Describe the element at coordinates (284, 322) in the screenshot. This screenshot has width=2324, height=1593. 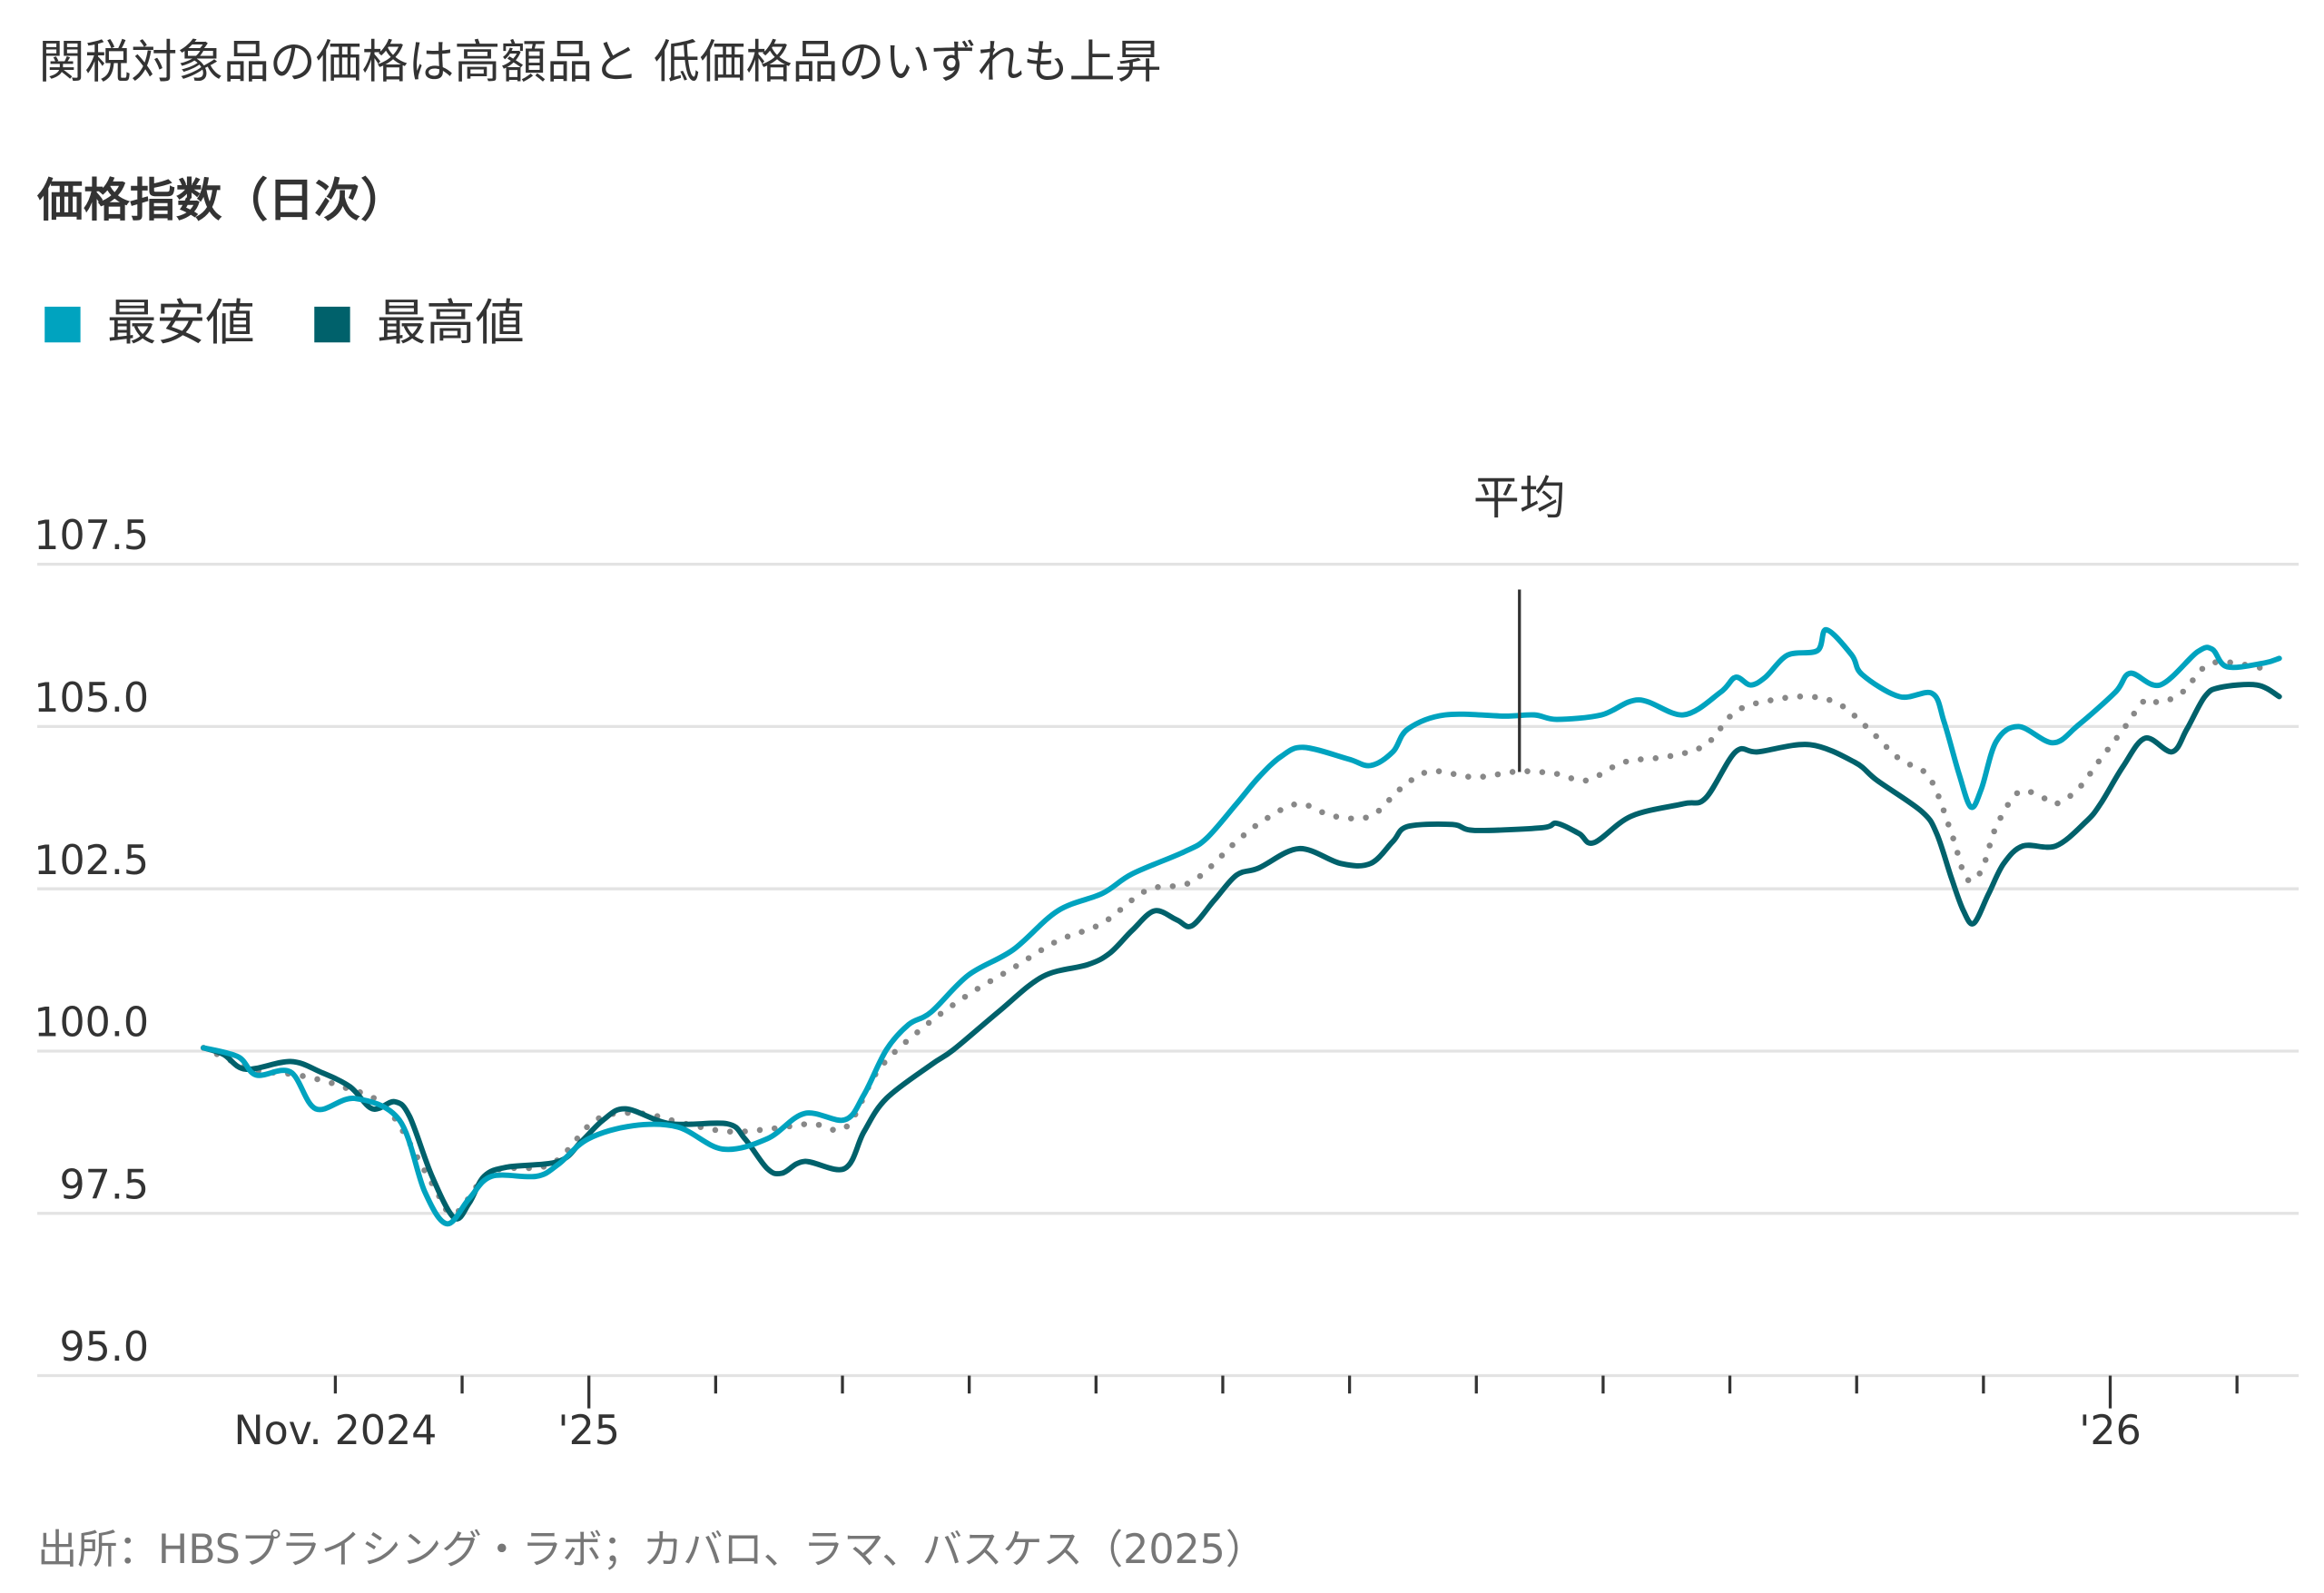
I see `legend: 最安値 最高値` at that location.